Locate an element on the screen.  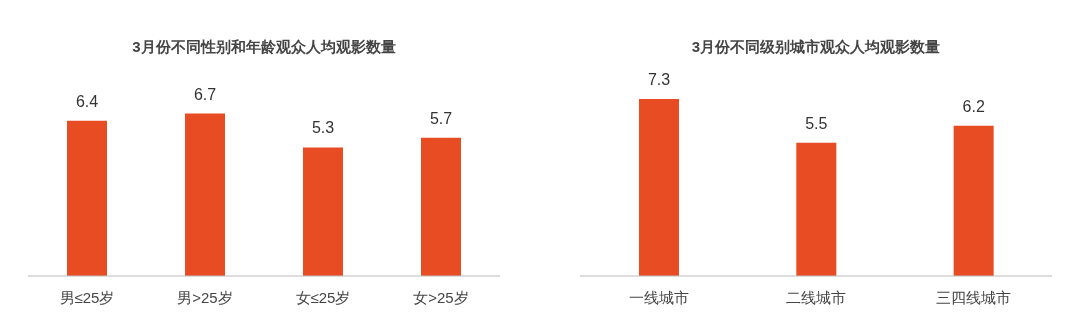
x-tick-label: 女>25岁 is located at coordinates (441, 297).